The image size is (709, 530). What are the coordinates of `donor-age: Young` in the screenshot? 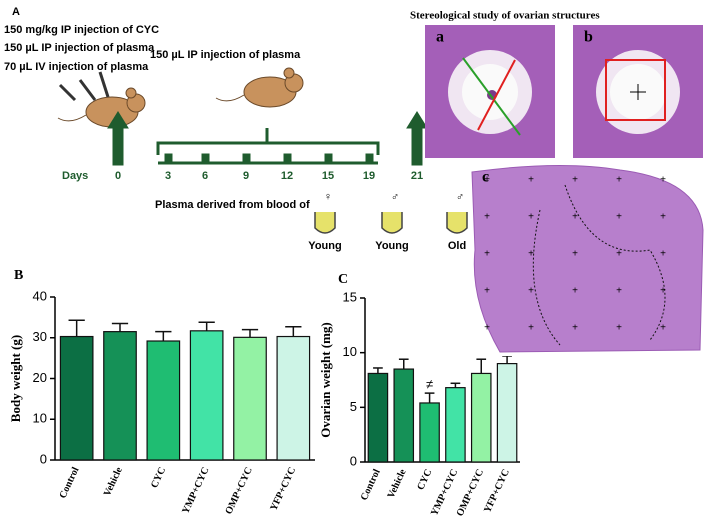 It's located at (324, 246).